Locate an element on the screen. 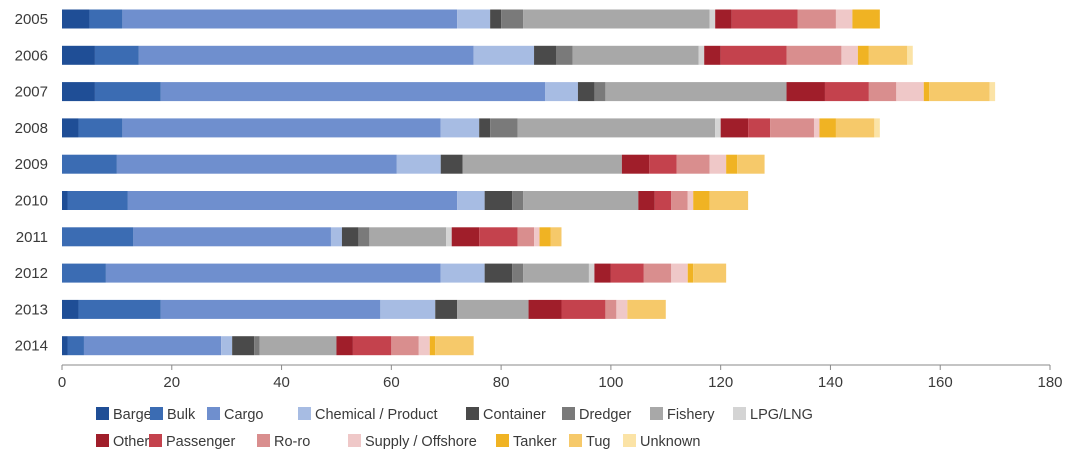 This screenshot has height=456, width=1068. bar-segment-barge-2014 is located at coordinates (65, 346).